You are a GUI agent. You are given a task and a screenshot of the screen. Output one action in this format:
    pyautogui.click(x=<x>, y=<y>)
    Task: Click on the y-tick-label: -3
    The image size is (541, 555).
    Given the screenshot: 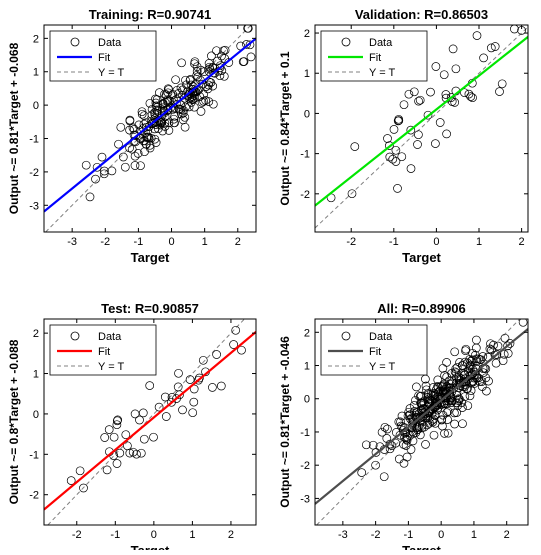 What is the action you would take?
    pyautogui.click(x=305, y=499)
    